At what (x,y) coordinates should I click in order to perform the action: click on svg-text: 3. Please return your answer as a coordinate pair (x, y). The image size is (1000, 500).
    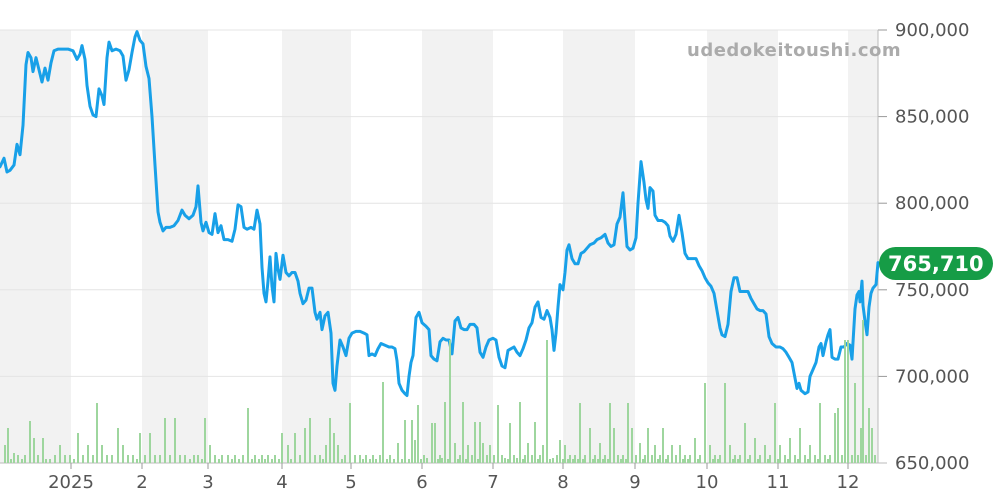
    Looking at the image, I should click on (207, 482).